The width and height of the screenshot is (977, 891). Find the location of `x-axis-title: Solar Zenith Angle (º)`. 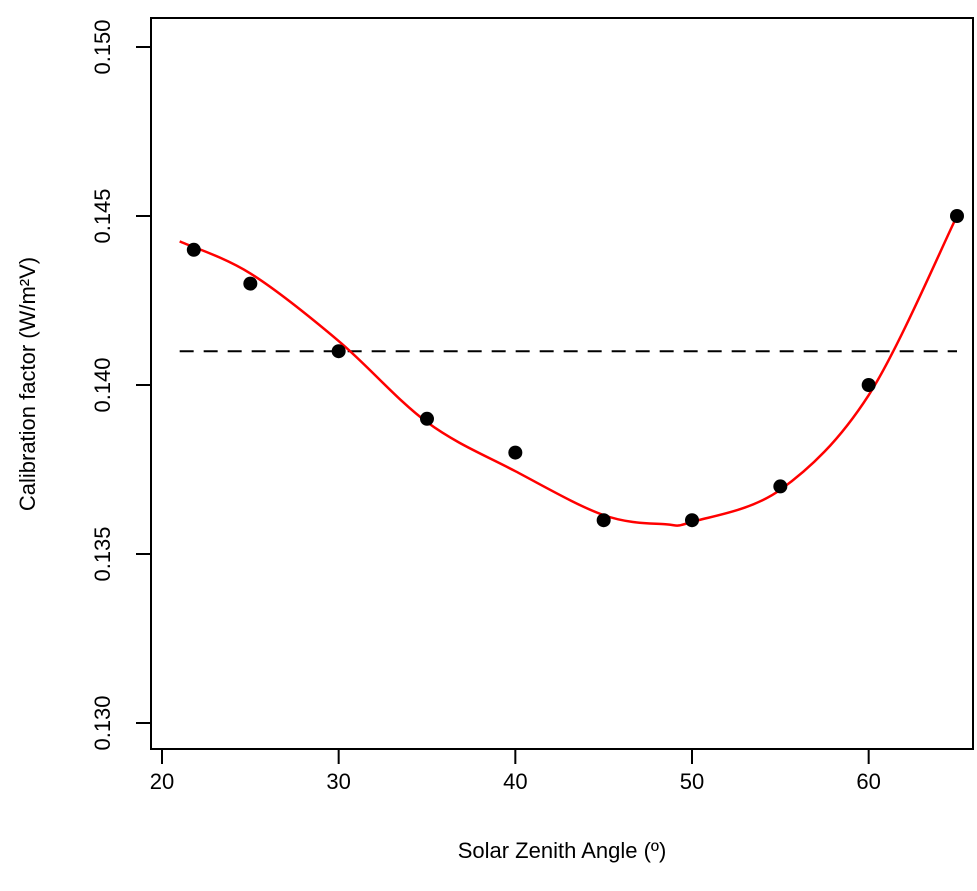

x-axis-title: Solar Zenith Angle (º) is located at coordinates (562, 850).